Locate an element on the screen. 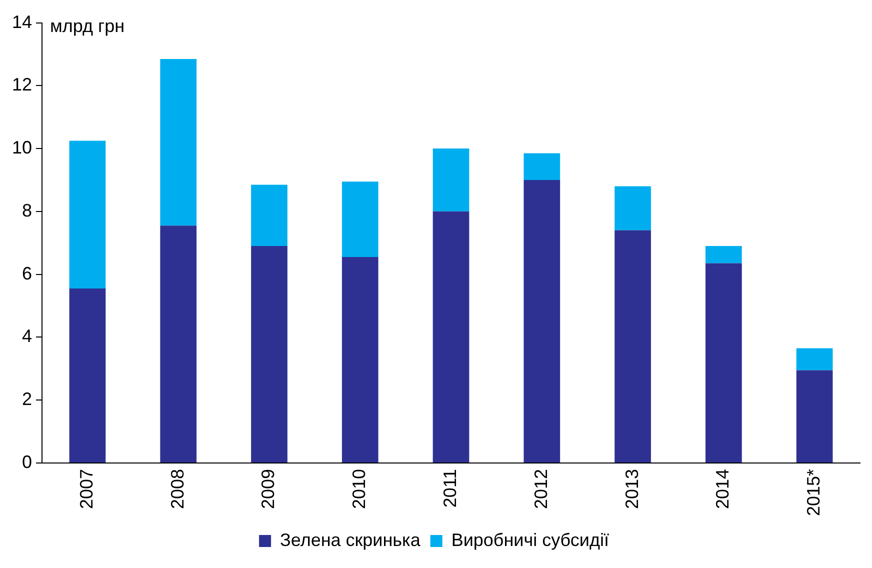 This screenshot has width=872, height=568. x-tick-label: 2015* is located at coordinates (814, 492).